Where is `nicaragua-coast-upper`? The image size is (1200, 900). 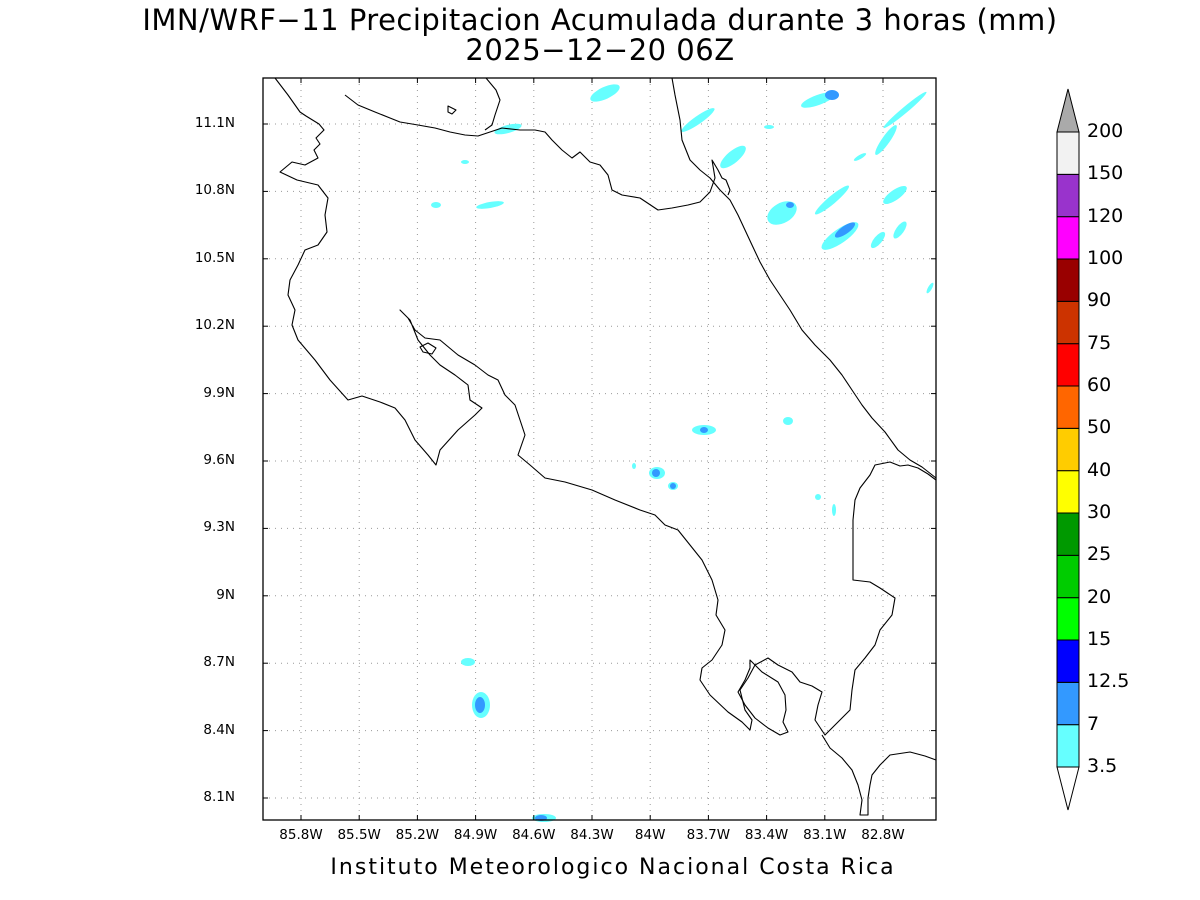
nicaragua-coast-upper is located at coordinates (492, 104).